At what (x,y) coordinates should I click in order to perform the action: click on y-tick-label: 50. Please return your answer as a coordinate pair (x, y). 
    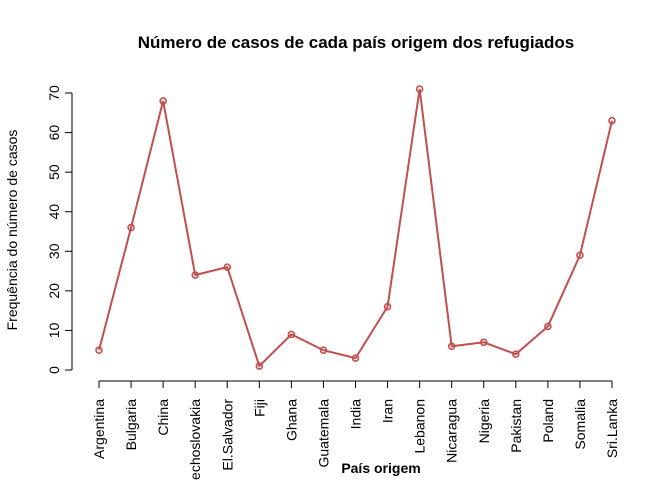
    Looking at the image, I should click on (54, 172).